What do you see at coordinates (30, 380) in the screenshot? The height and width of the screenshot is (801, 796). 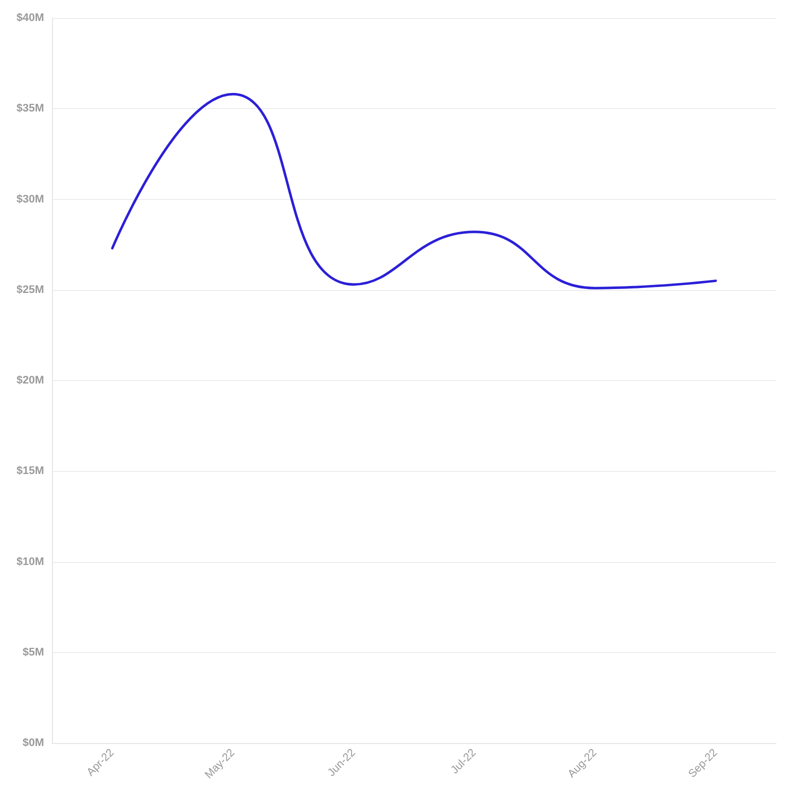 I see `y-tick-label: $20M` at bounding box center [30, 380].